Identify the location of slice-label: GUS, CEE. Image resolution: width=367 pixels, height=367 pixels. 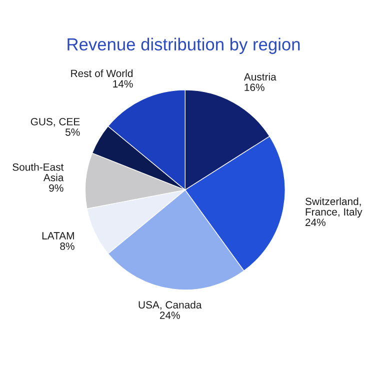
(55, 122).